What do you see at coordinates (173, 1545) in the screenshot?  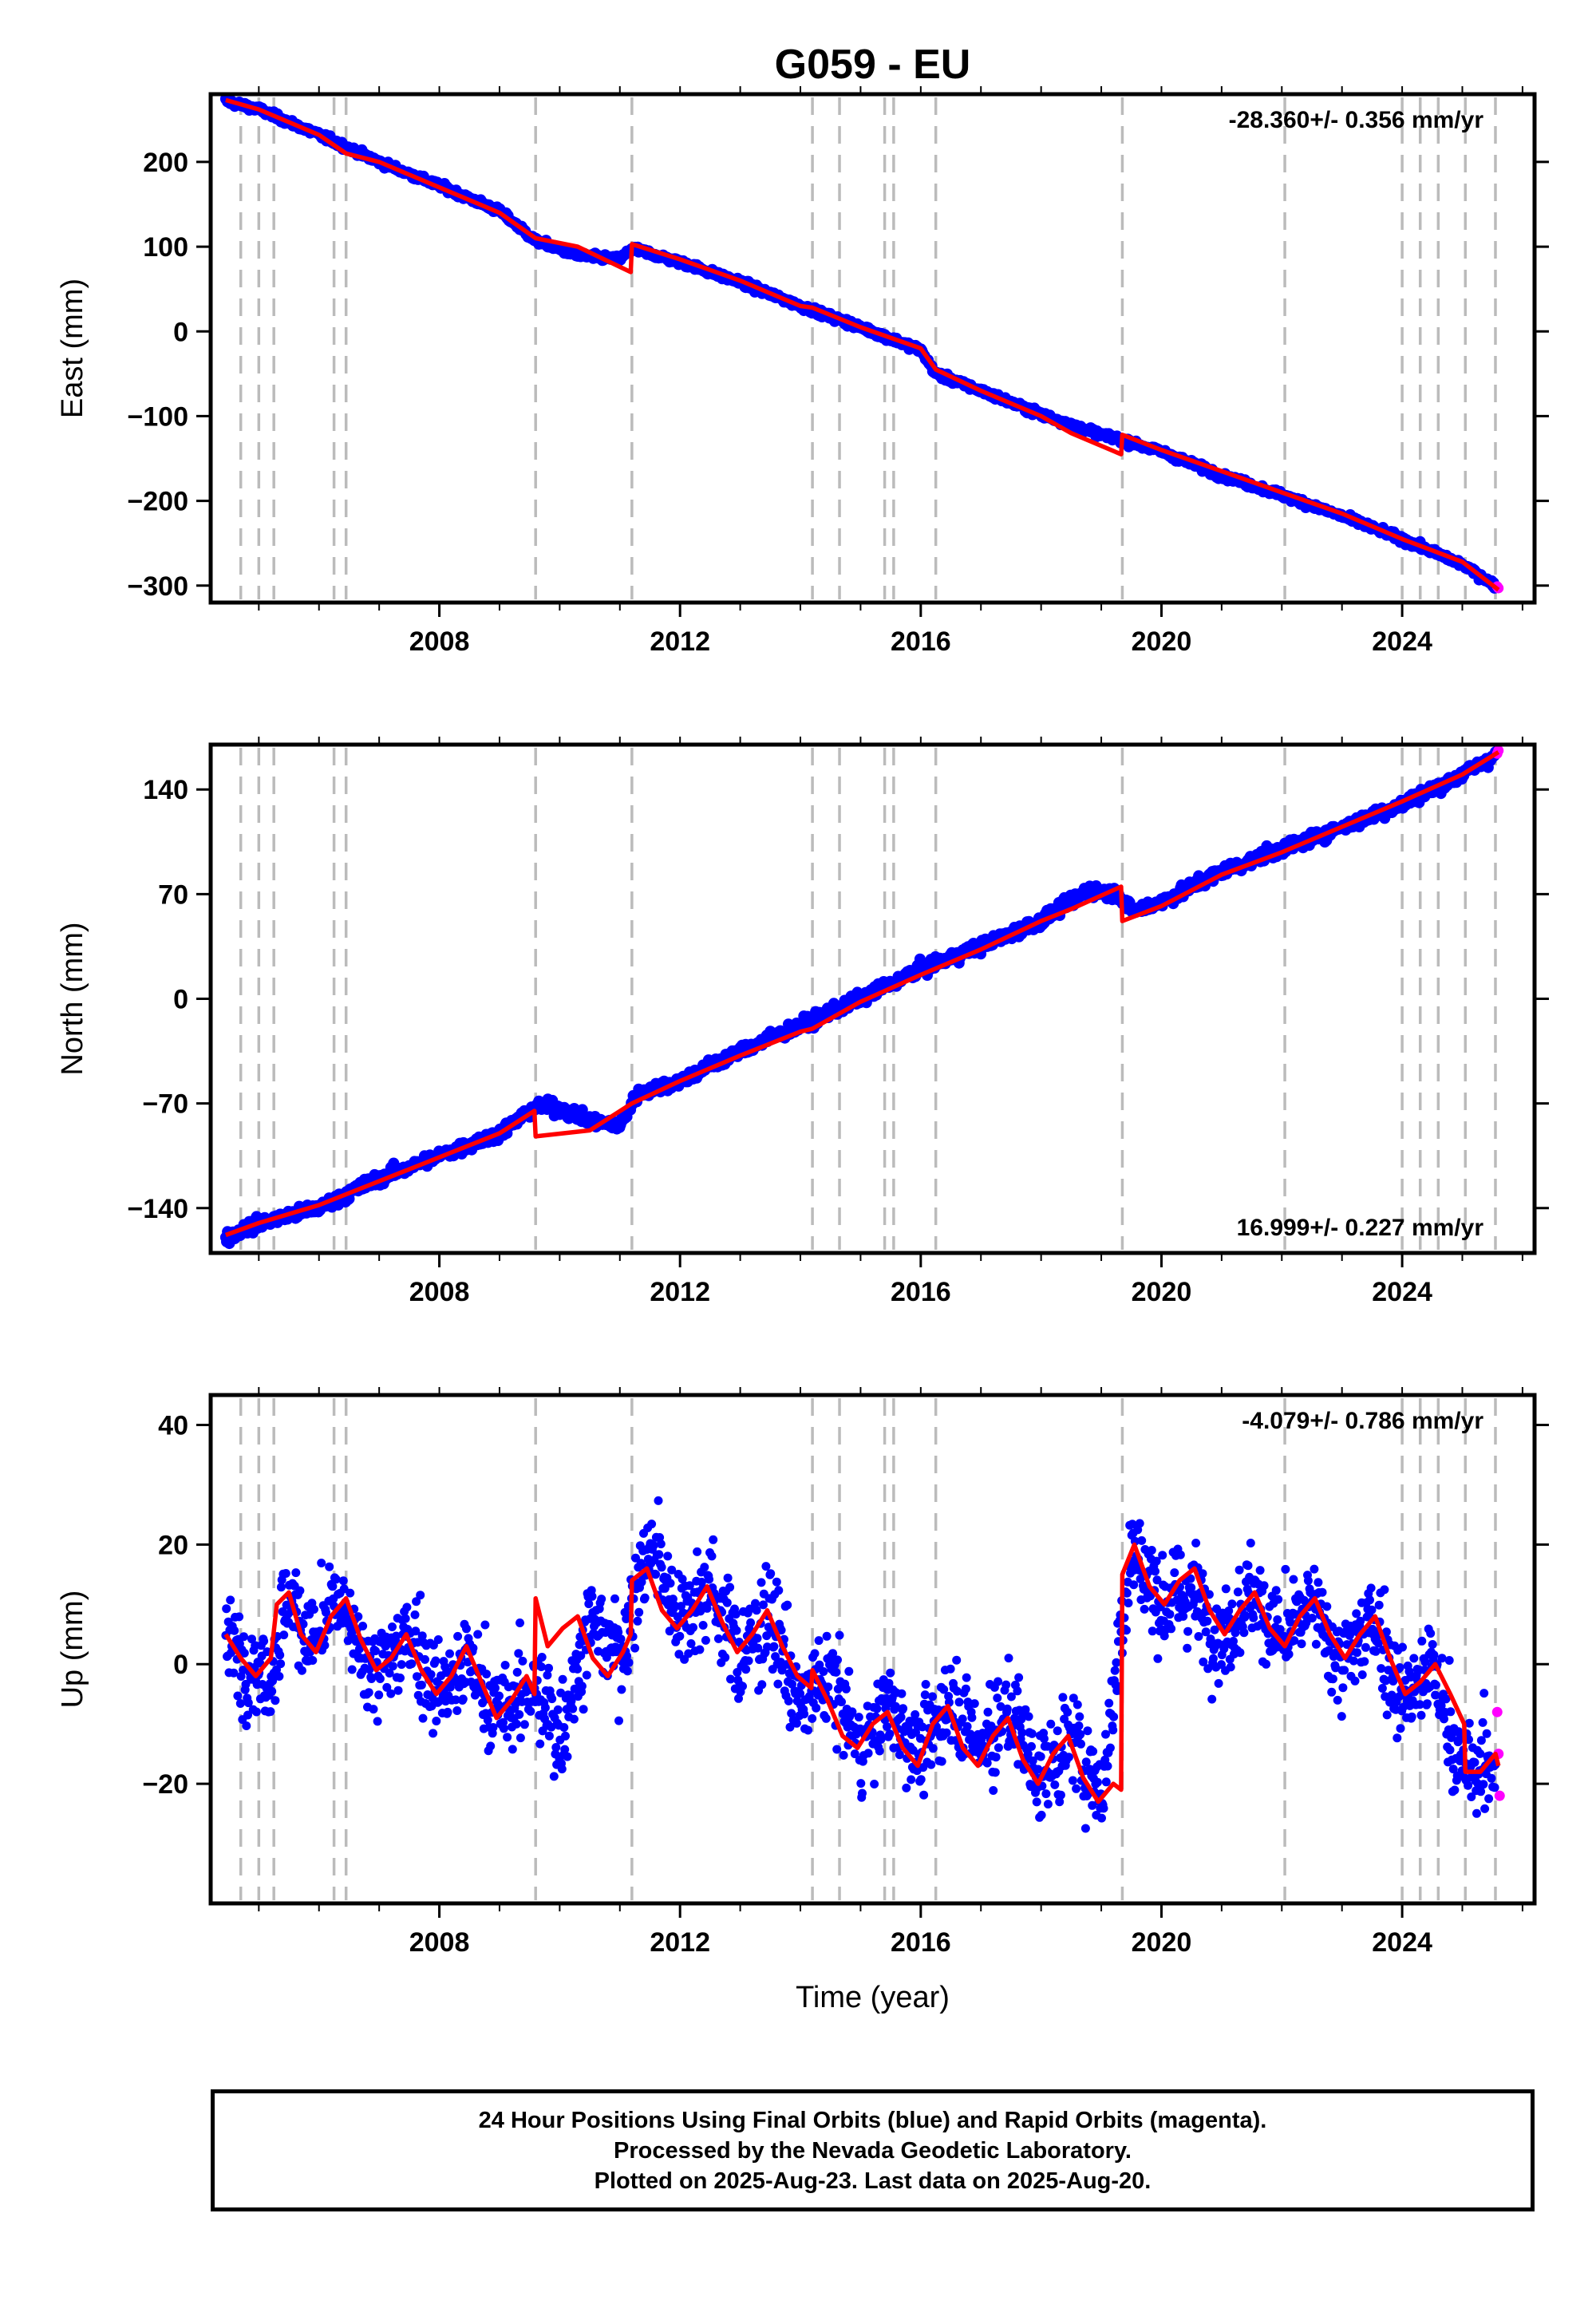 I see `y-tick-label: 20` at bounding box center [173, 1545].